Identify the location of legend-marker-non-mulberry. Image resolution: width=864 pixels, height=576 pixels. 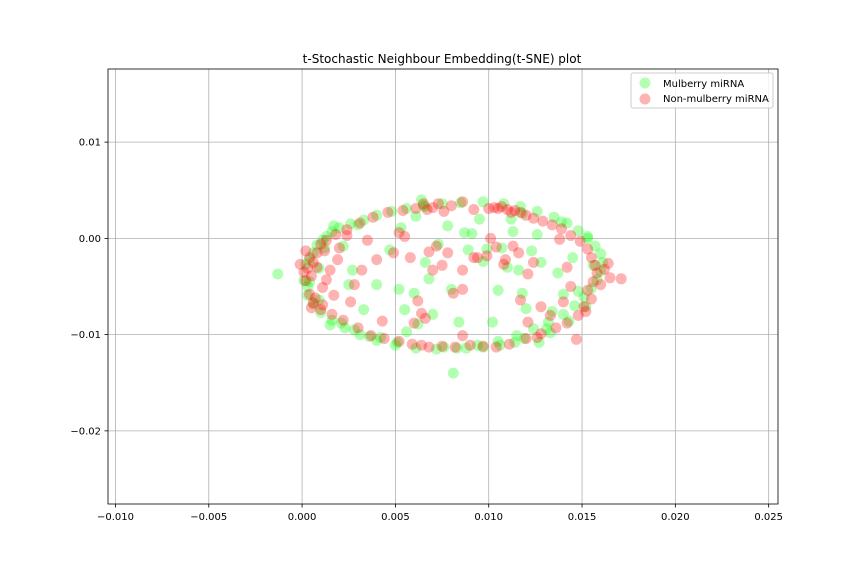
(645, 99).